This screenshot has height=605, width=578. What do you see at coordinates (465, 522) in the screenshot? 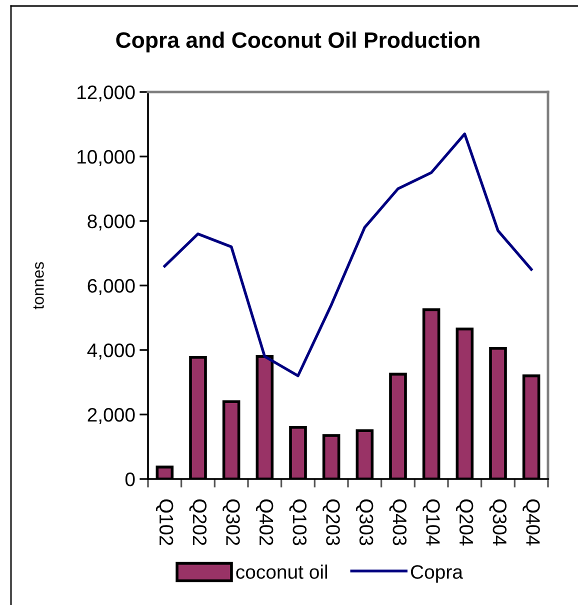
I see `x-tick-label: Q204` at bounding box center [465, 522].